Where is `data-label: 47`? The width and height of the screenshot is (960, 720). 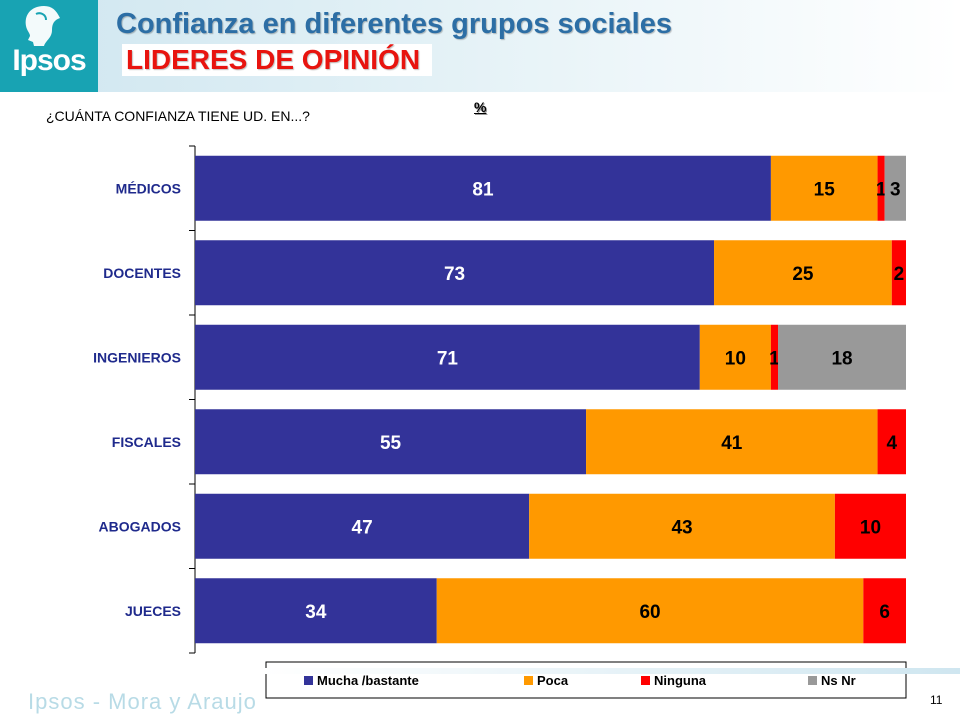
data-label: 47 is located at coordinates (362, 527).